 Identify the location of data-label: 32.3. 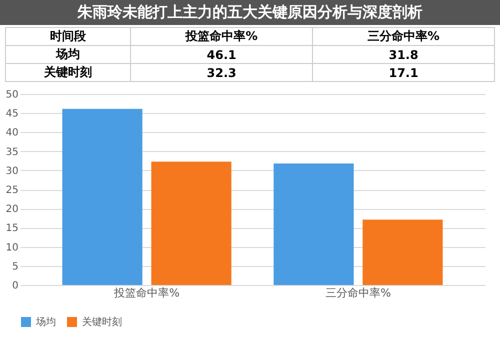
(221, 73).